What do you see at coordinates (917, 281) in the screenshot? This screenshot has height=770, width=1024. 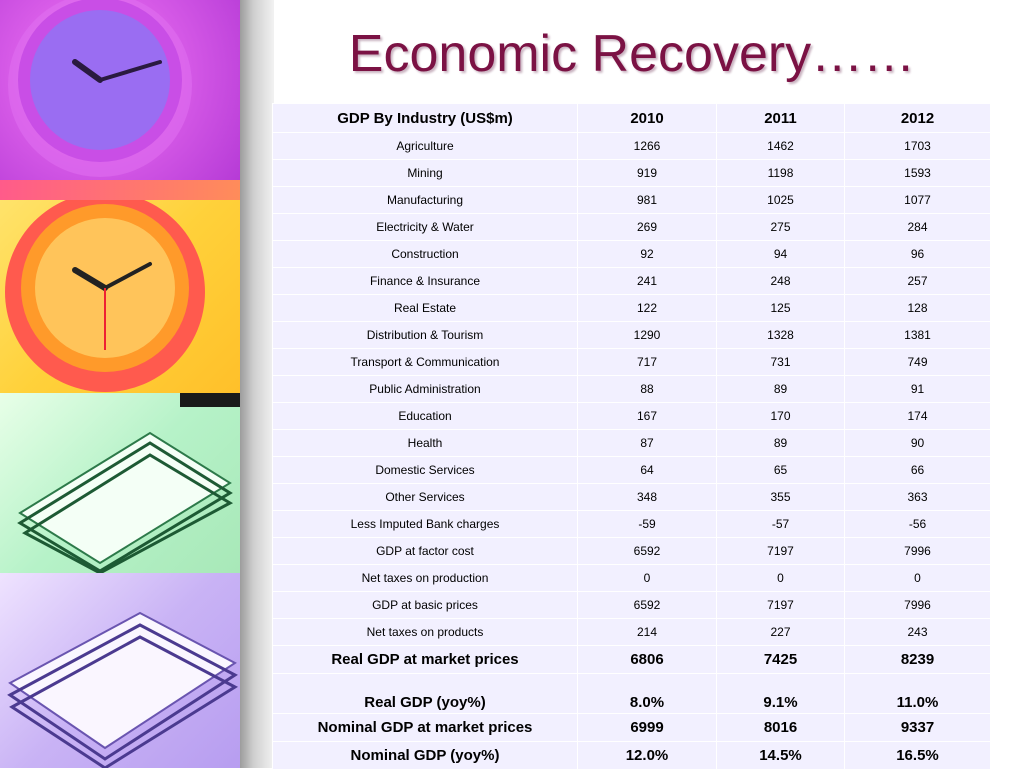 I see `value-cell-2012: 257` at bounding box center [917, 281].